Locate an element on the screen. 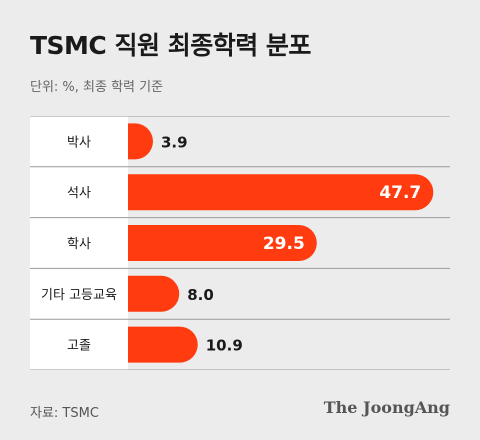 This screenshot has width=480, height=440. value-label: 3.9 is located at coordinates (174, 142).